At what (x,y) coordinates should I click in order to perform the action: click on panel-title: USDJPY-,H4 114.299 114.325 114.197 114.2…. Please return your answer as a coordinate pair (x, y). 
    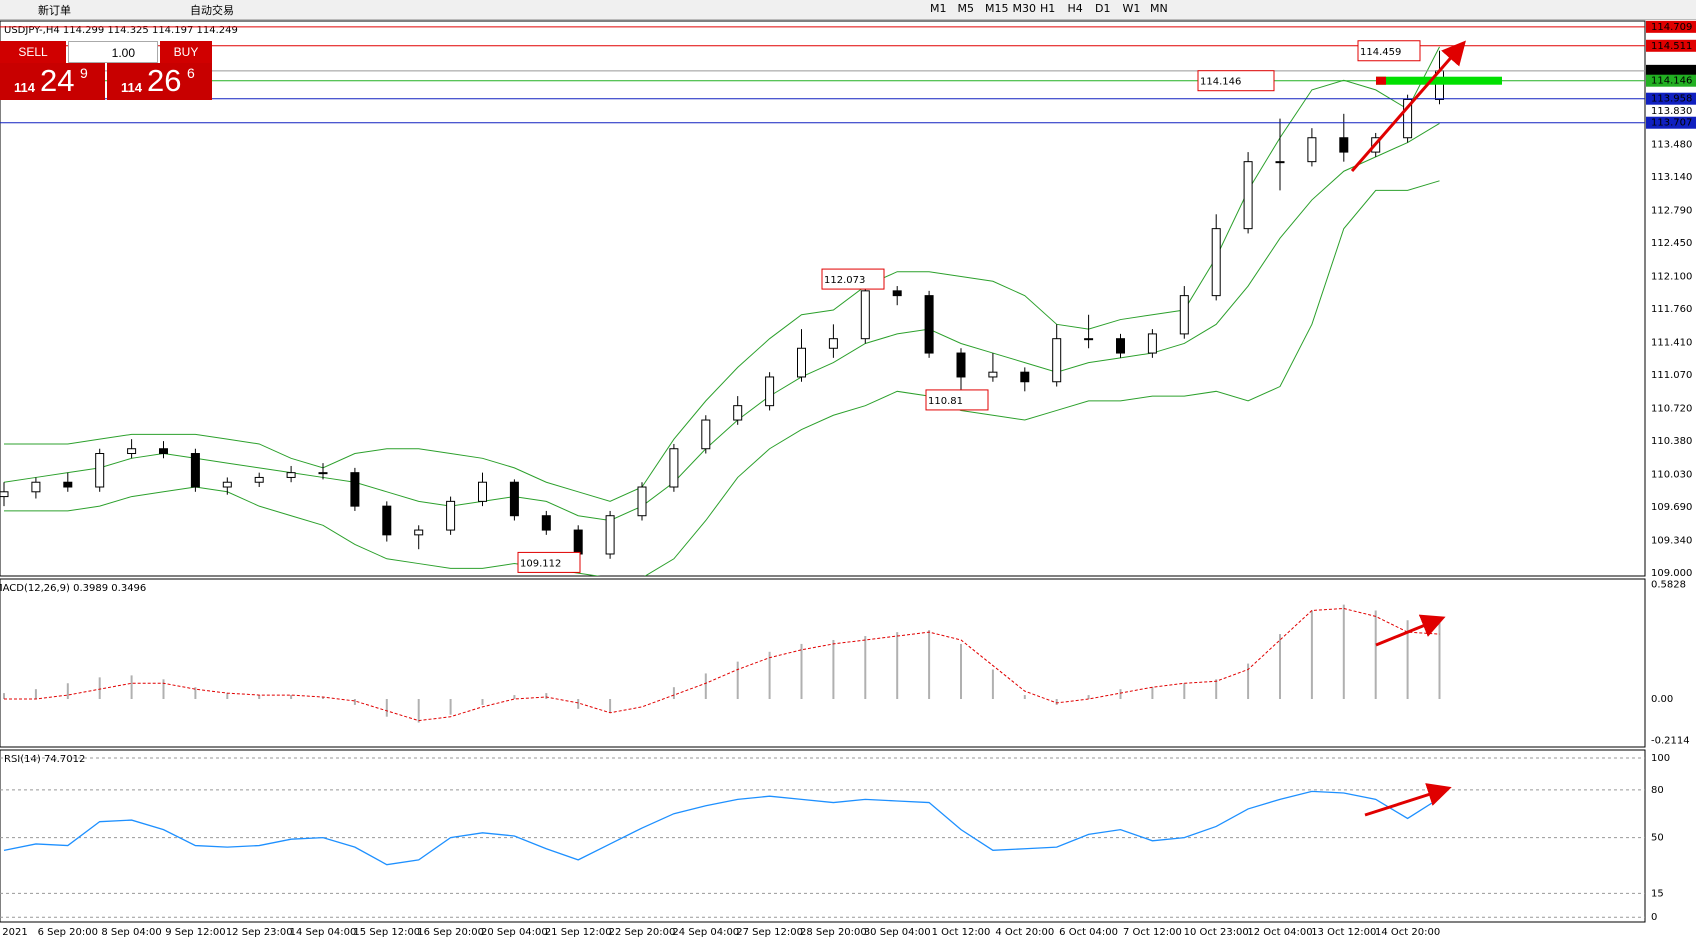
    Looking at the image, I should click on (121, 30).